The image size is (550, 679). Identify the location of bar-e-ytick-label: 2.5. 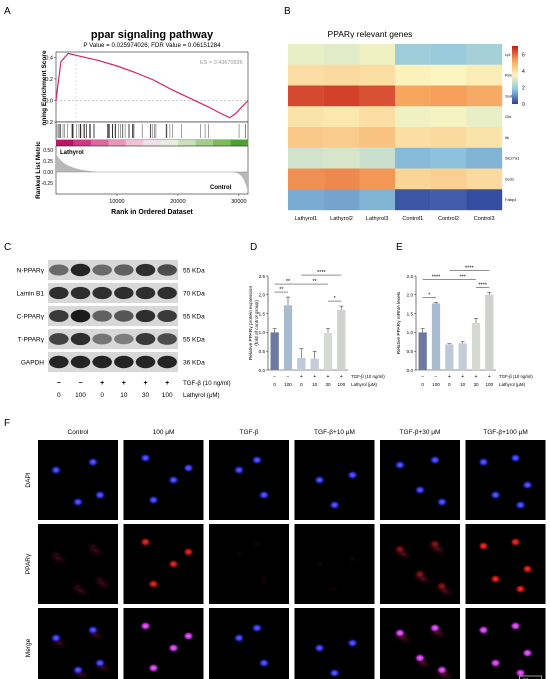
(410, 276).